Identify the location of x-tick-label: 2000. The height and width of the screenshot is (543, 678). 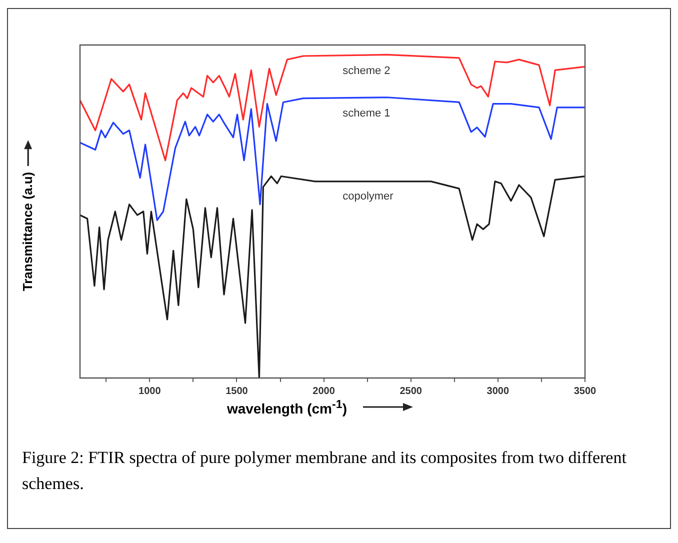
(324, 391).